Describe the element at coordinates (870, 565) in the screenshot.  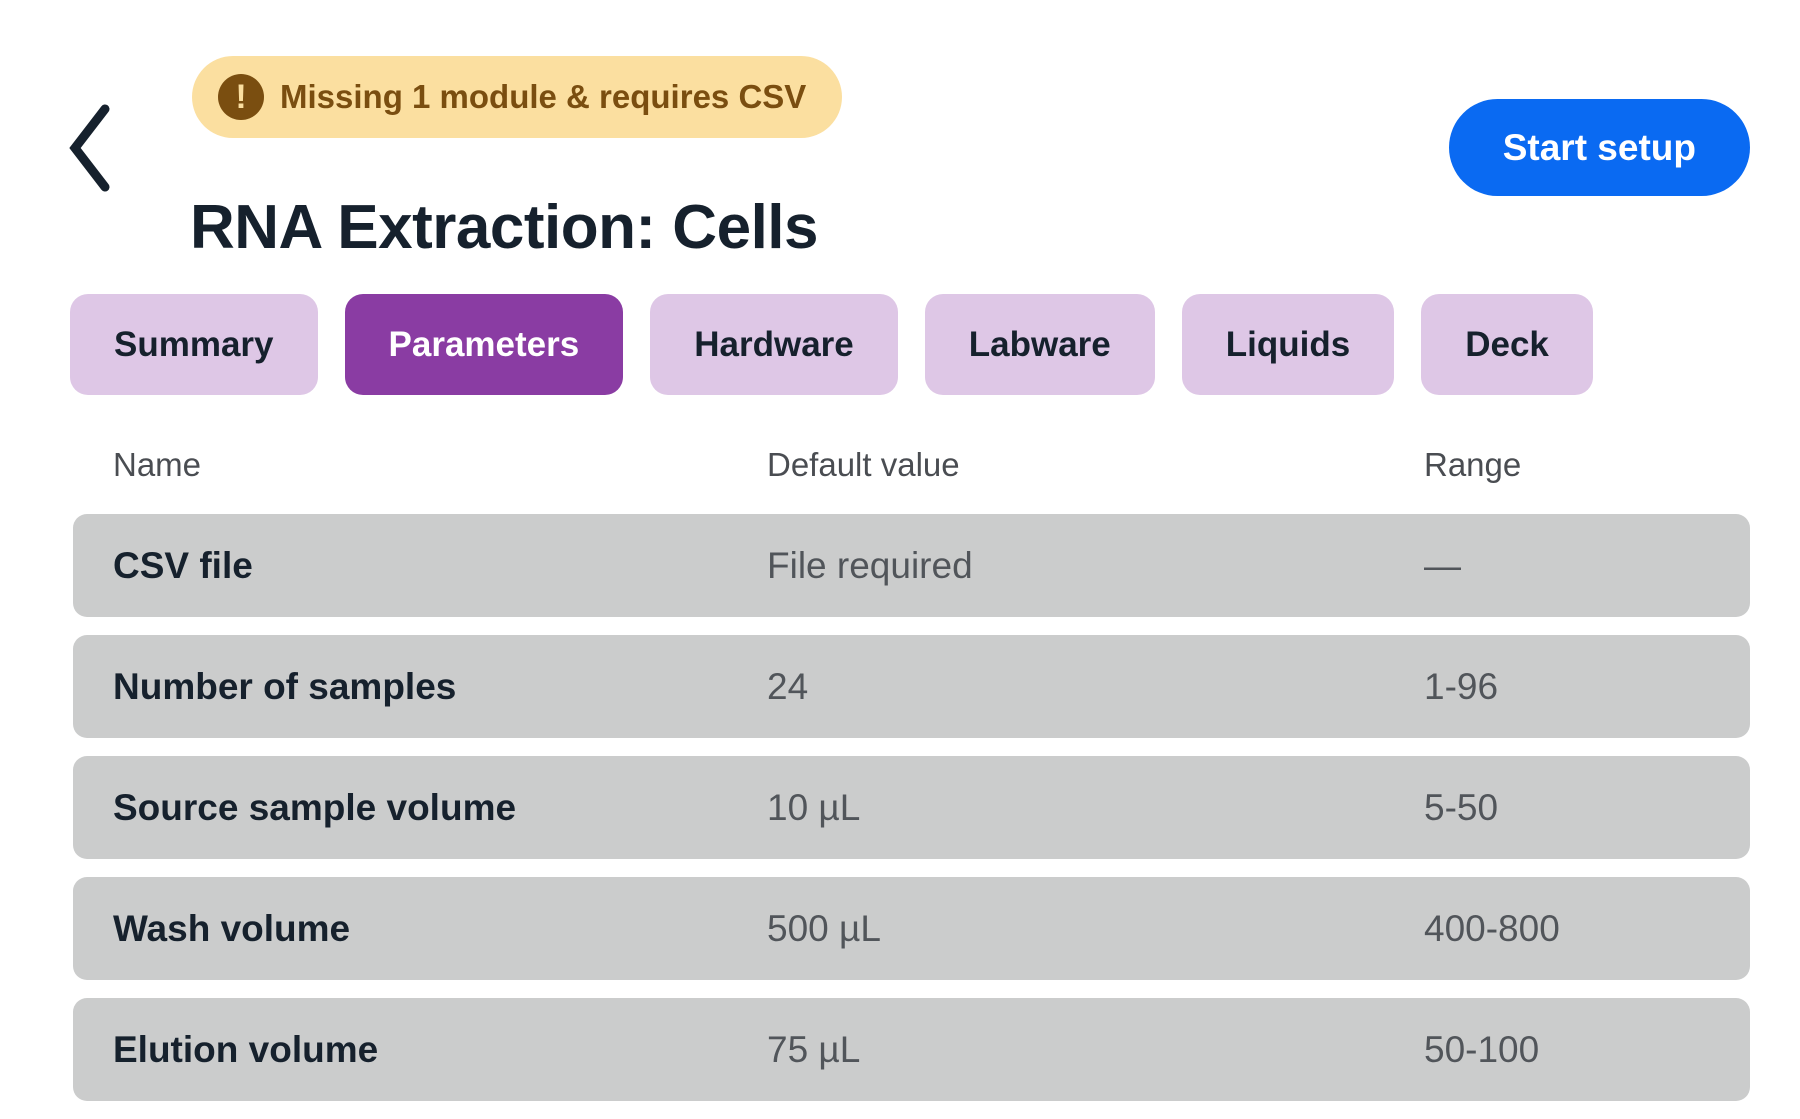
I see `param-default: File required` at that location.